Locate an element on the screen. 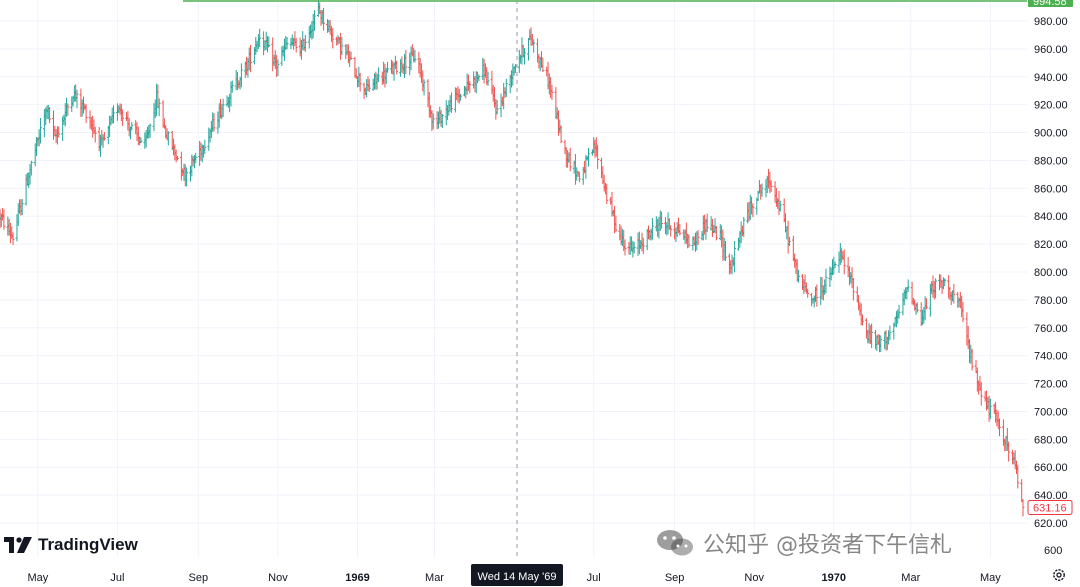 The image size is (1080, 587). wechat-icon is located at coordinates (675, 543).